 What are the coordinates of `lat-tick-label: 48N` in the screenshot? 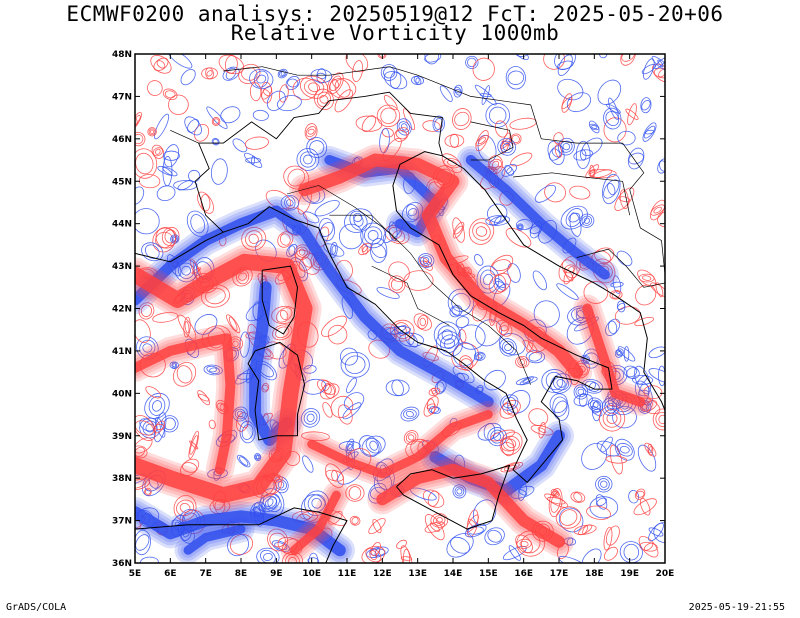 It's located at (122, 55).